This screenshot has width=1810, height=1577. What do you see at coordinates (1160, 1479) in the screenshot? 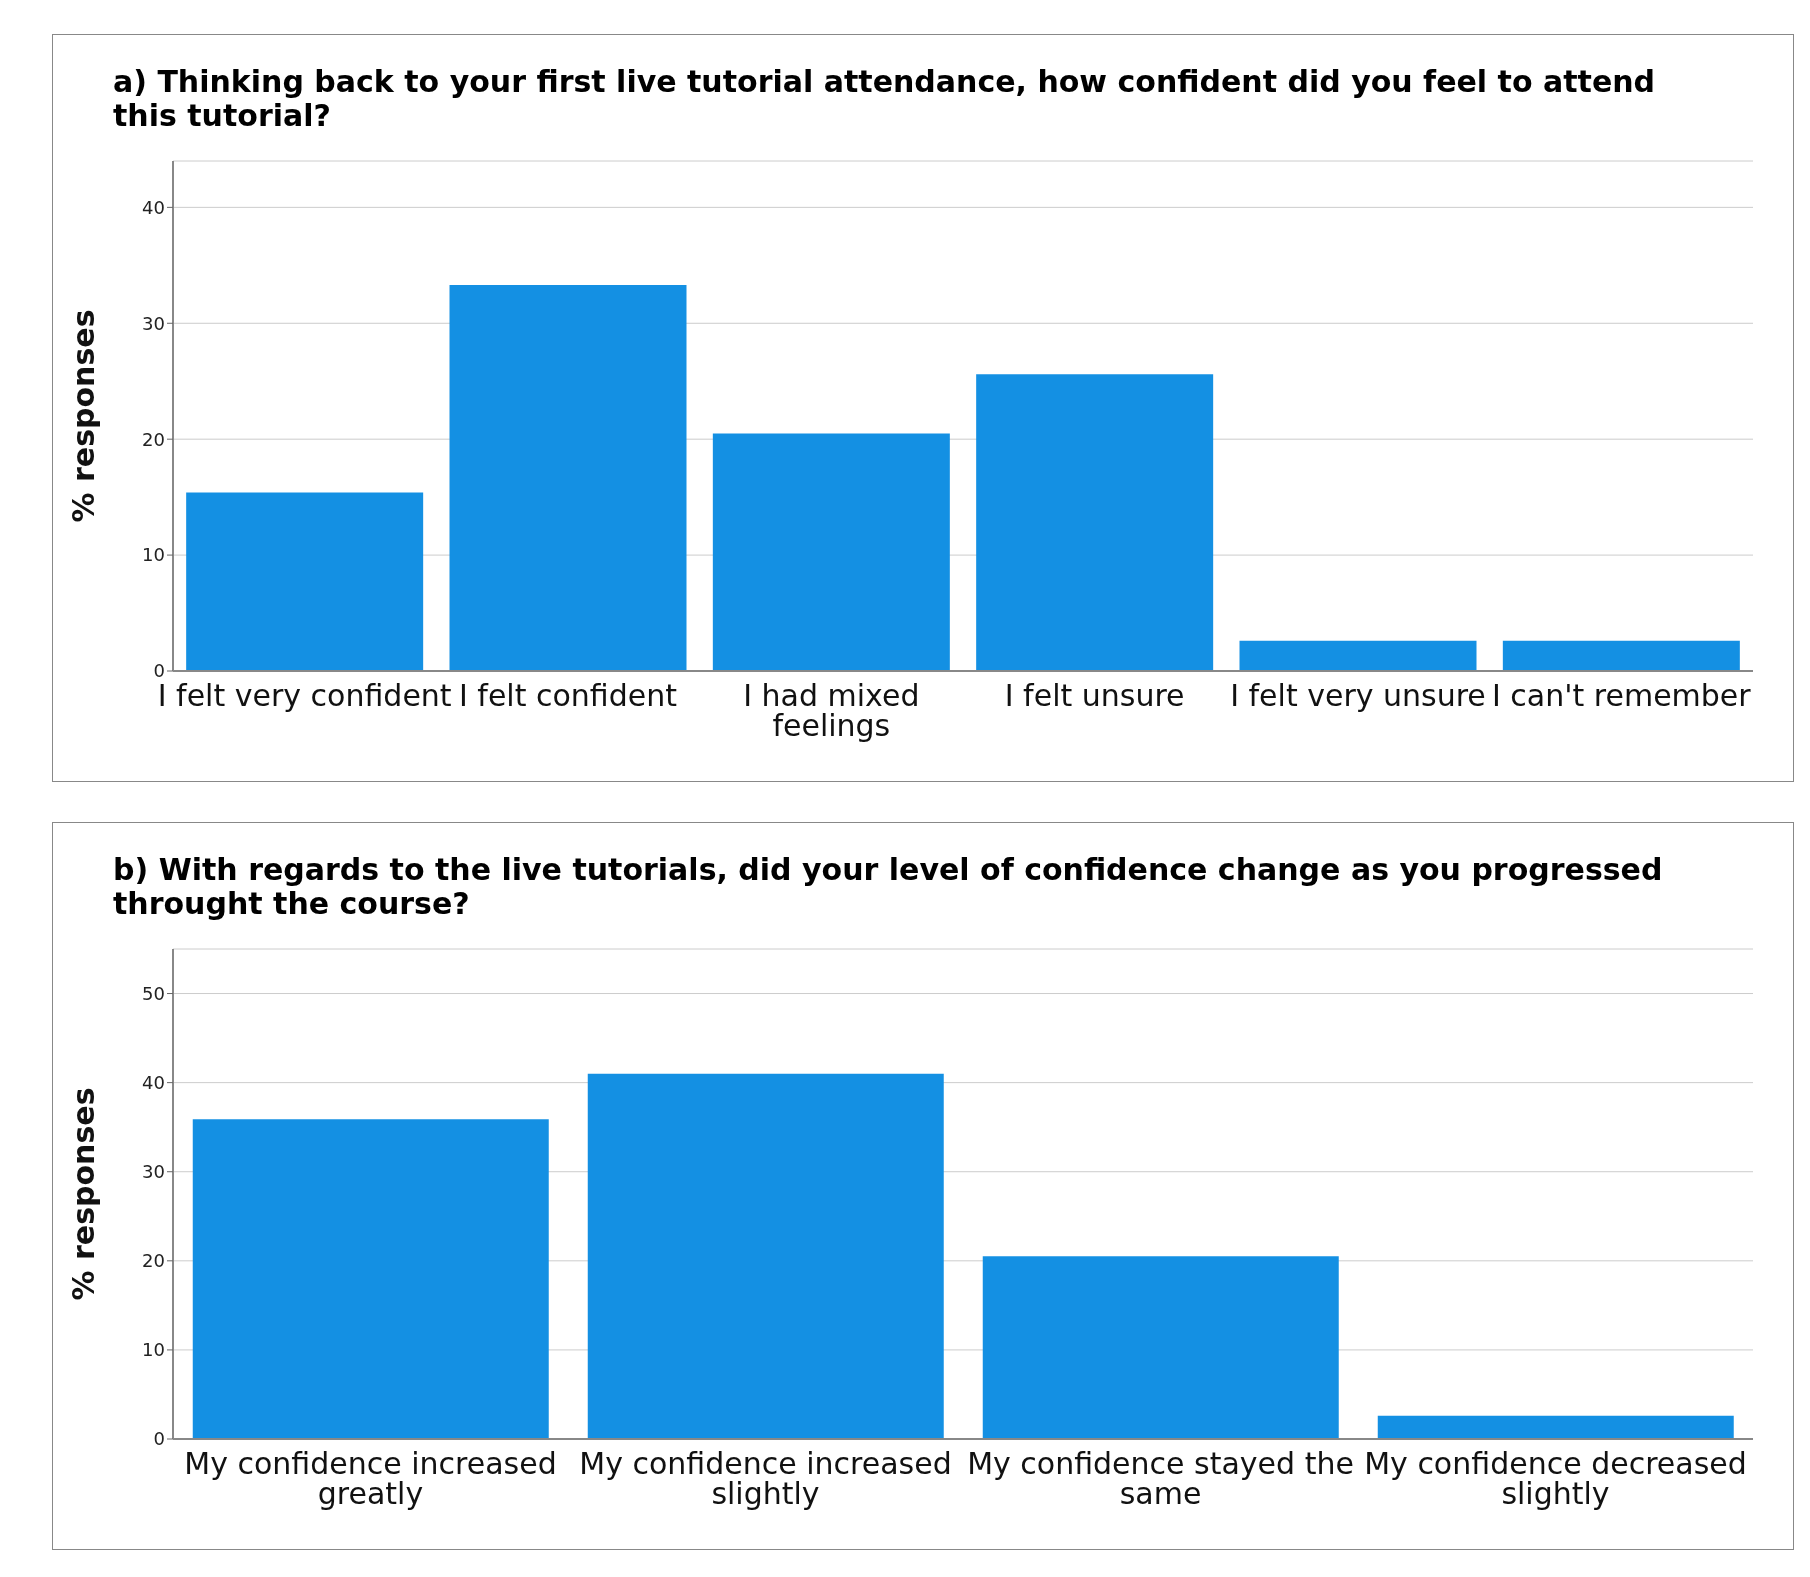
I see `x-tick-label: My confidence stayed the same` at bounding box center [1160, 1479].